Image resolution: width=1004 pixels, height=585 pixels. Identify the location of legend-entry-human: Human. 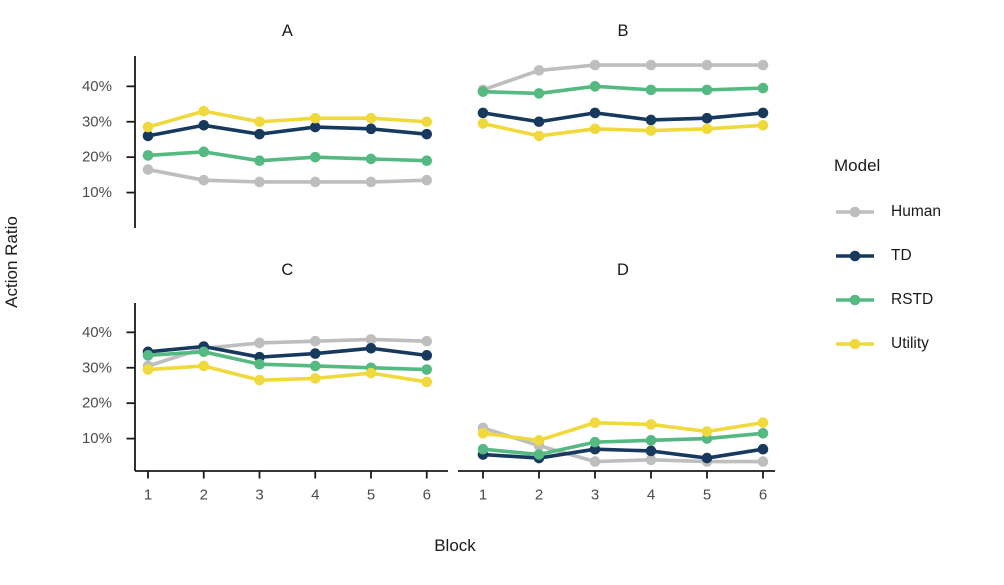
(911, 212).